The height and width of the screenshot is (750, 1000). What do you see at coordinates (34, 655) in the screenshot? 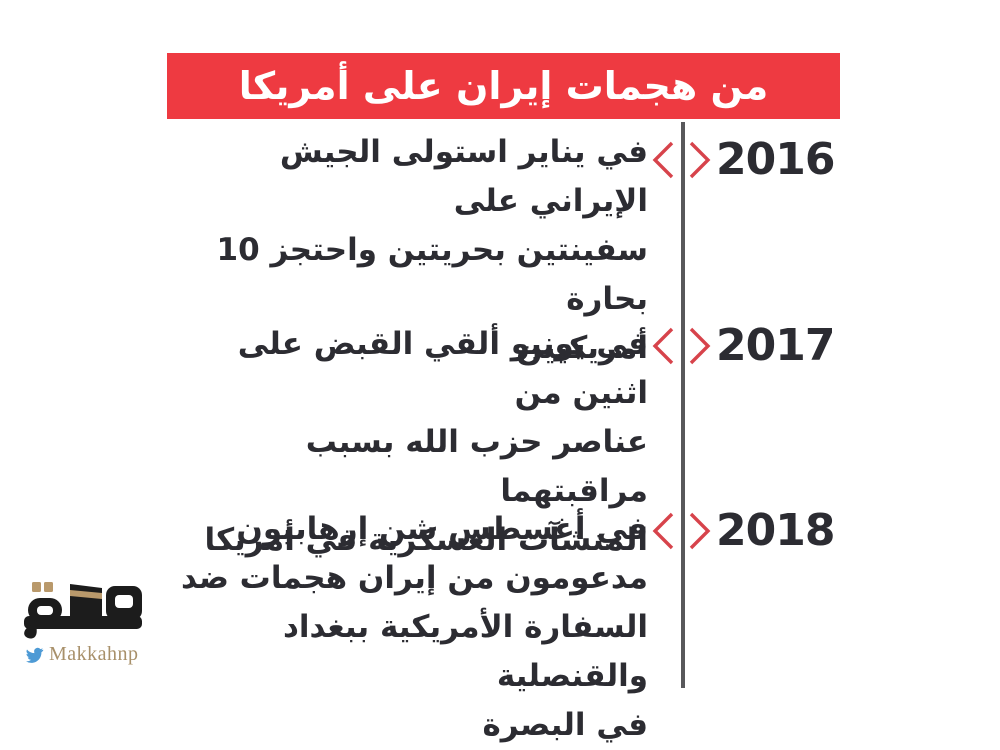
I see `twitter-bird-icon` at bounding box center [34, 655].